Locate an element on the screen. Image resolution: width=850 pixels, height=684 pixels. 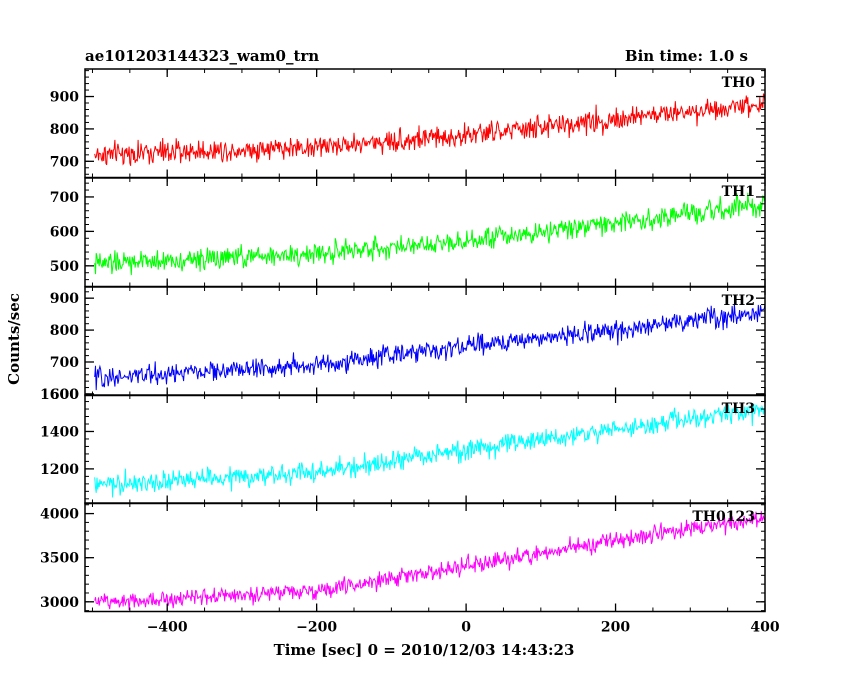
y-tick-label: 500 is located at coordinates (64, 267).